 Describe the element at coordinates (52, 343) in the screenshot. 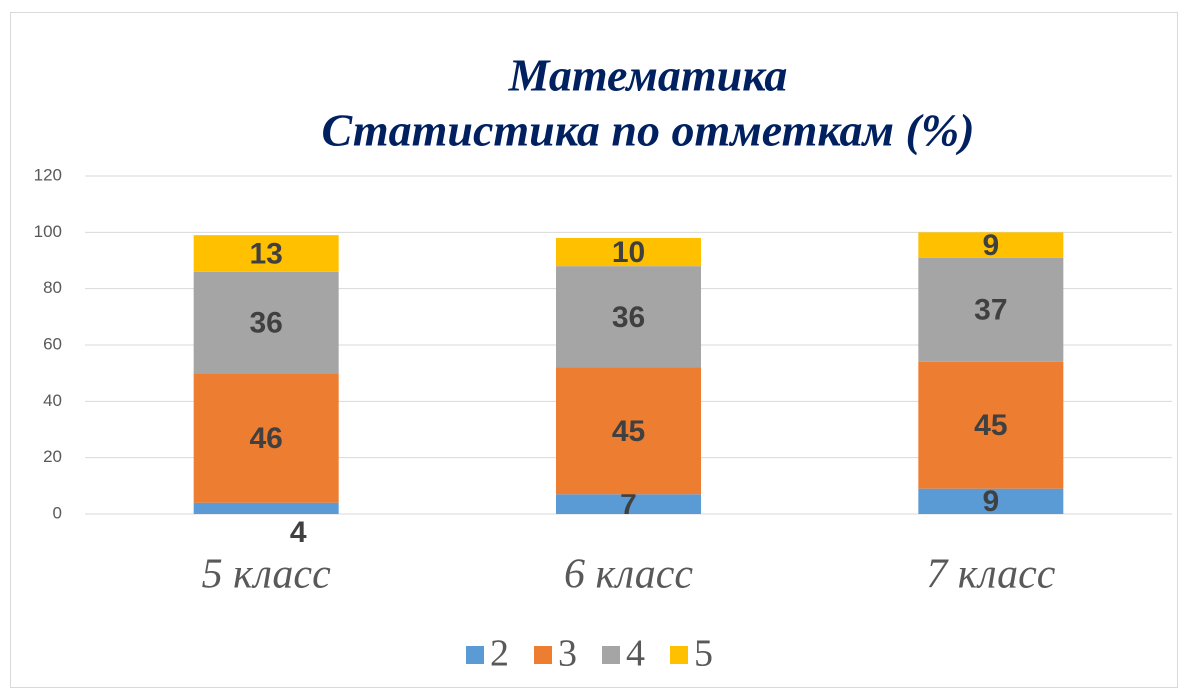

I see `y-tick-label: 60` at that location.